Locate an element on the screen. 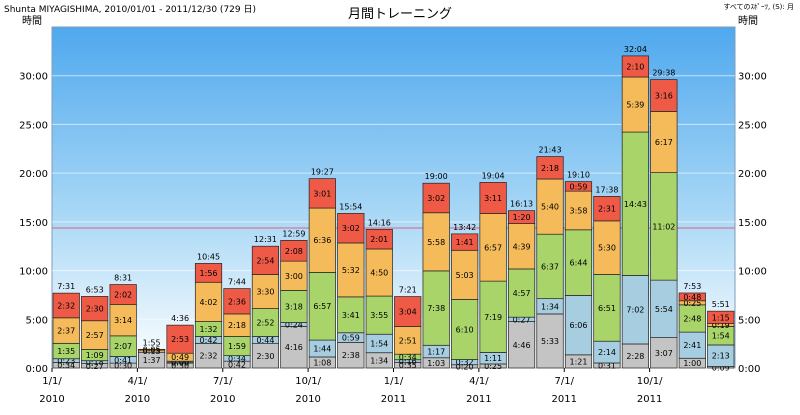 Image resolution: width=800 pixels, height=415 pixels. x-tick-year: 2011 is located at coordinates (478, 399).